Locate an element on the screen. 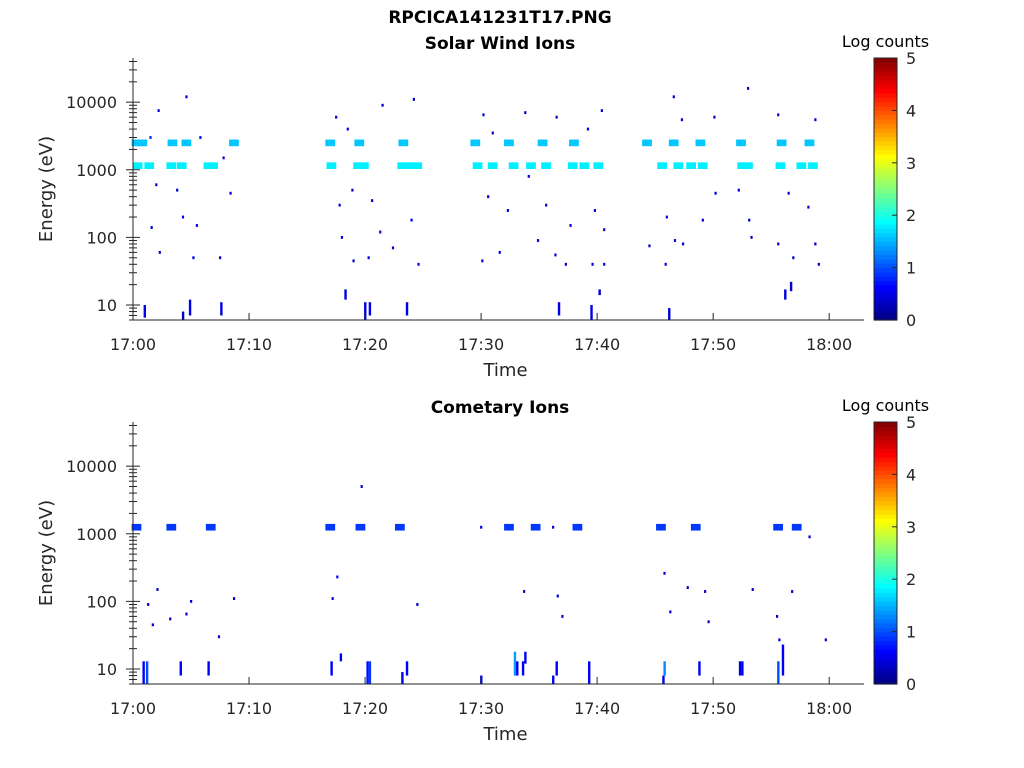 This screenshot has height=768, width=1024. y-tick-label: 10 is located at coordinates (107, 669).